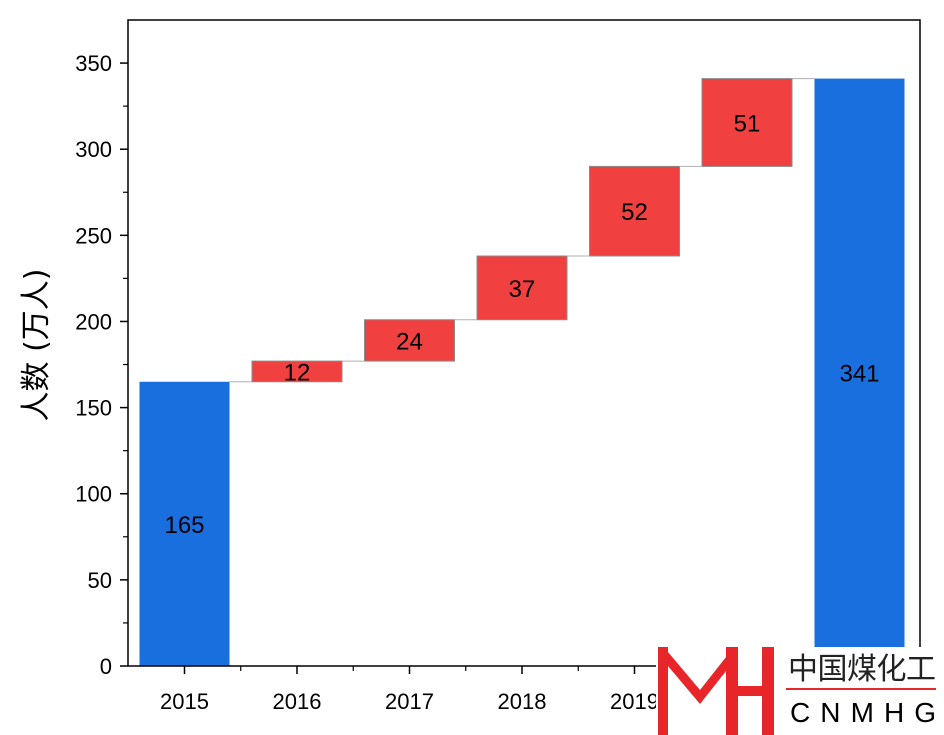  Describe the element at coordinates (93, 235) in the screenshot. I see `y-tick-label-5: 250` at that location.